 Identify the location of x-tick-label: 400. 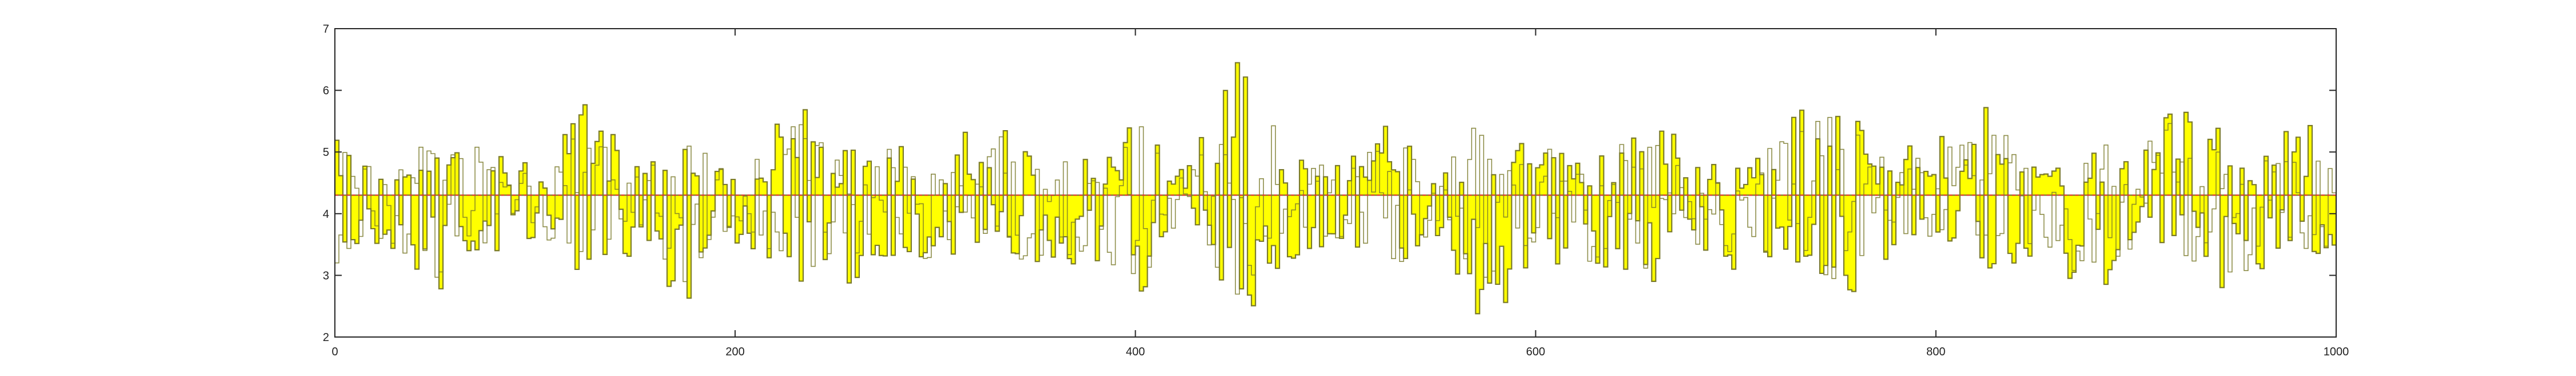
(1135, 352).